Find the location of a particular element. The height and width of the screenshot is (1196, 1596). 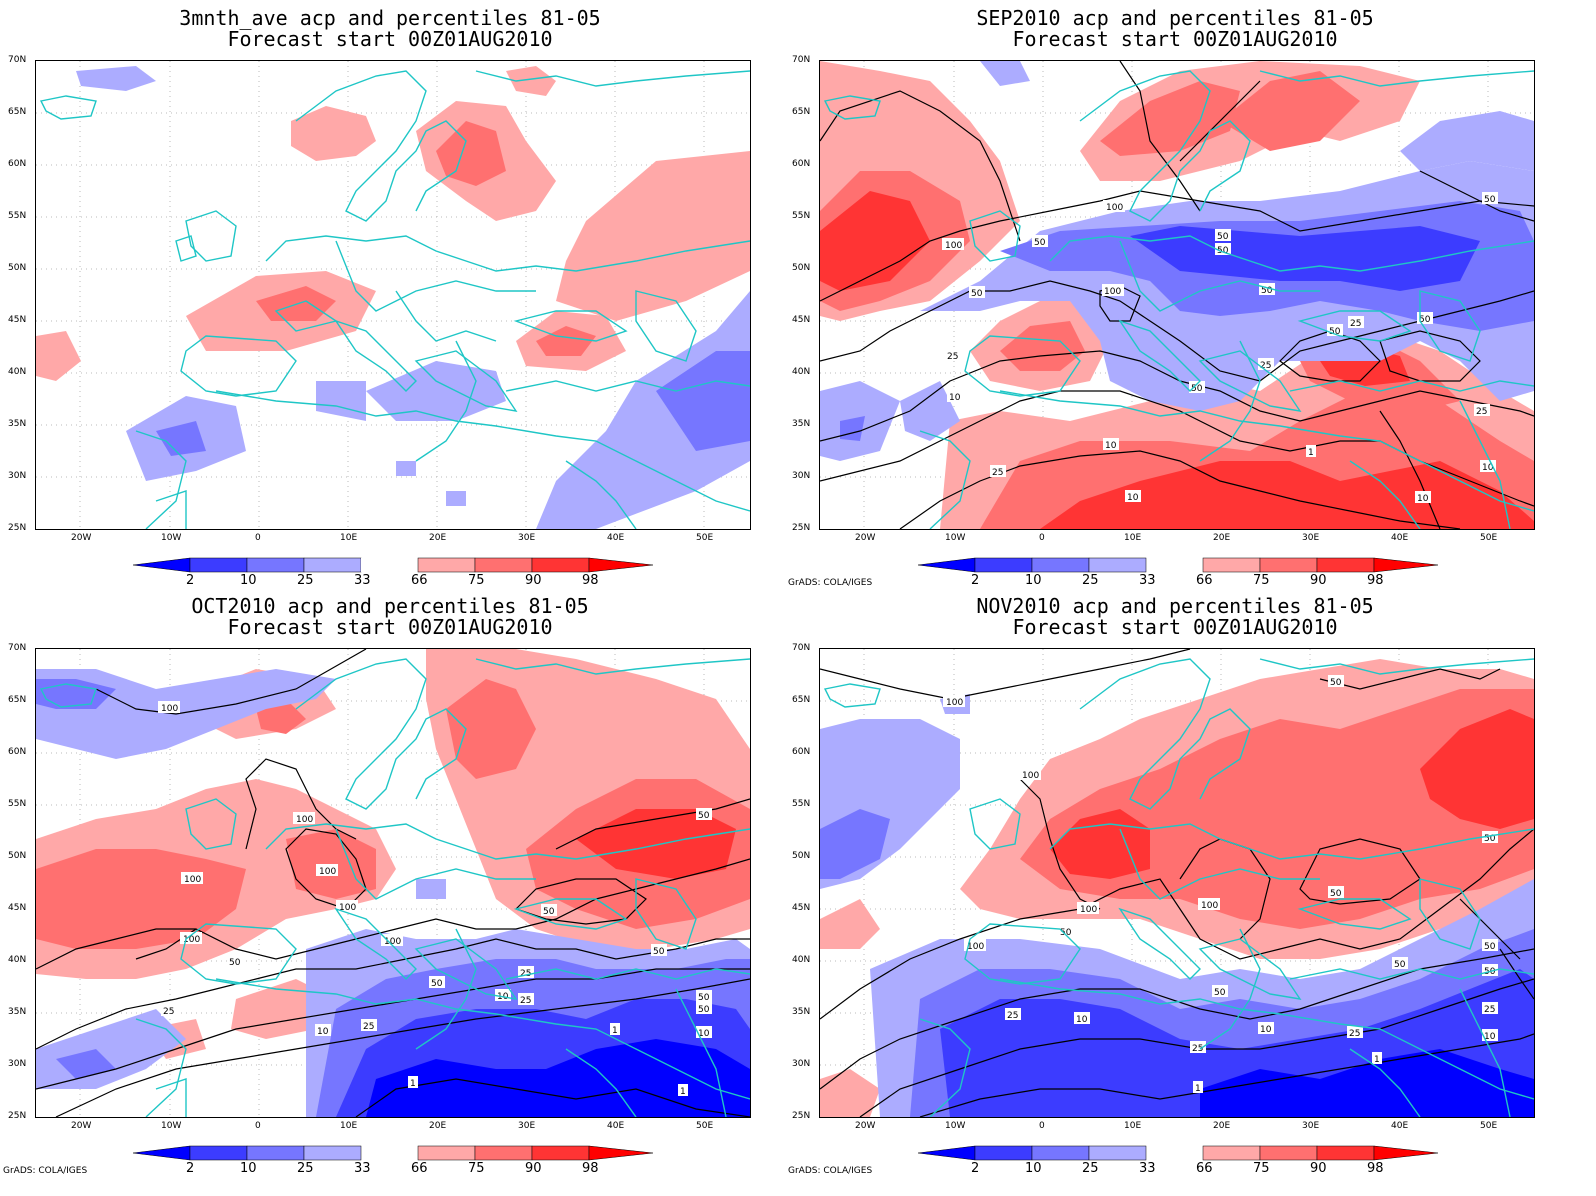

panel-title-line1: 3mnth_ave acp and percentiles 81-05 is located at coordinates (390, 18).